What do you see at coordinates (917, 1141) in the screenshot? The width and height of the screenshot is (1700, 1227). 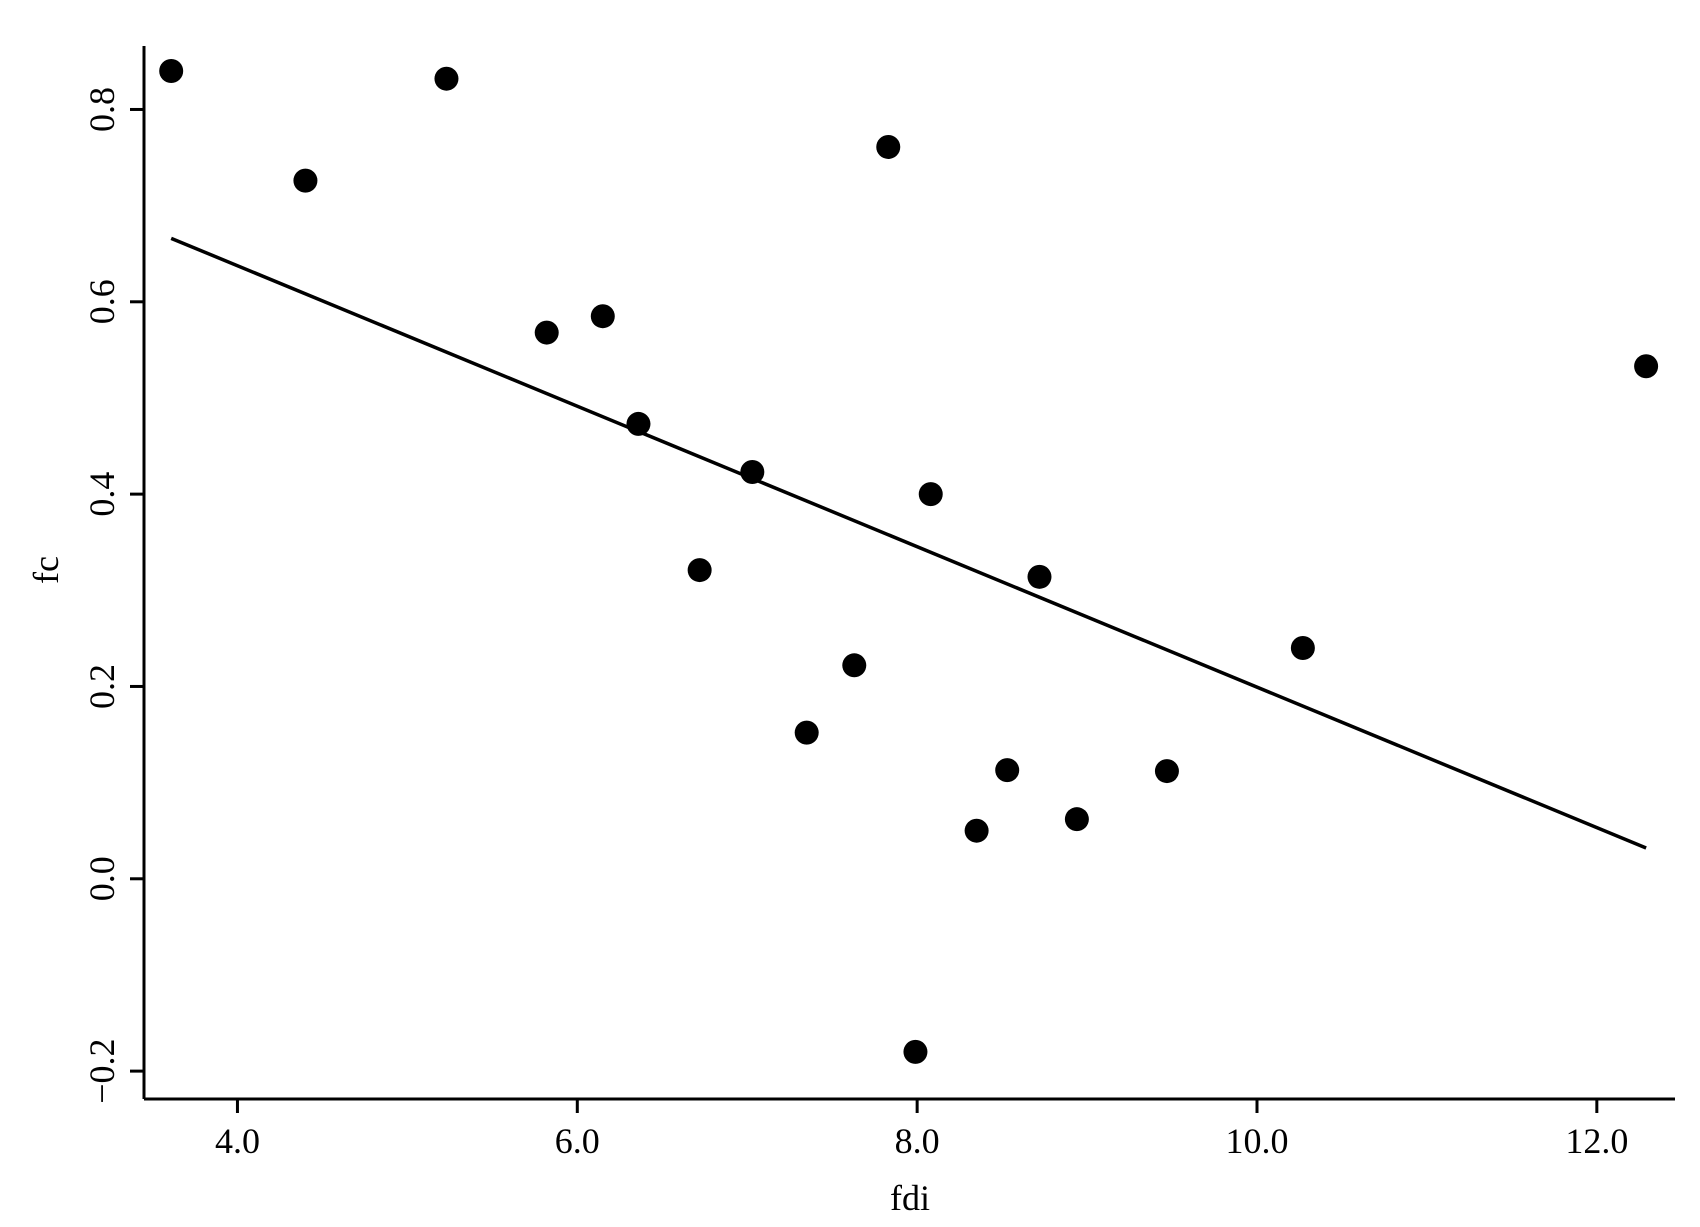 I see `x-tick-label: 8.0` at bounding box center [917, 1141].